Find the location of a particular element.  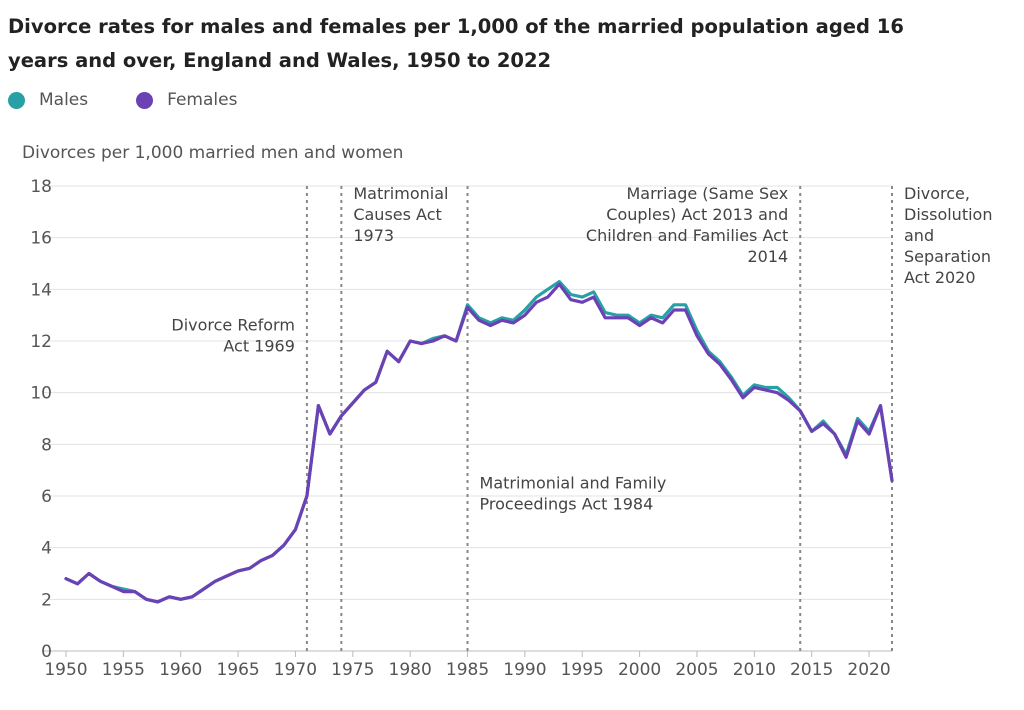

x-tick-label: 1960 is located at coordinates (180, 670).